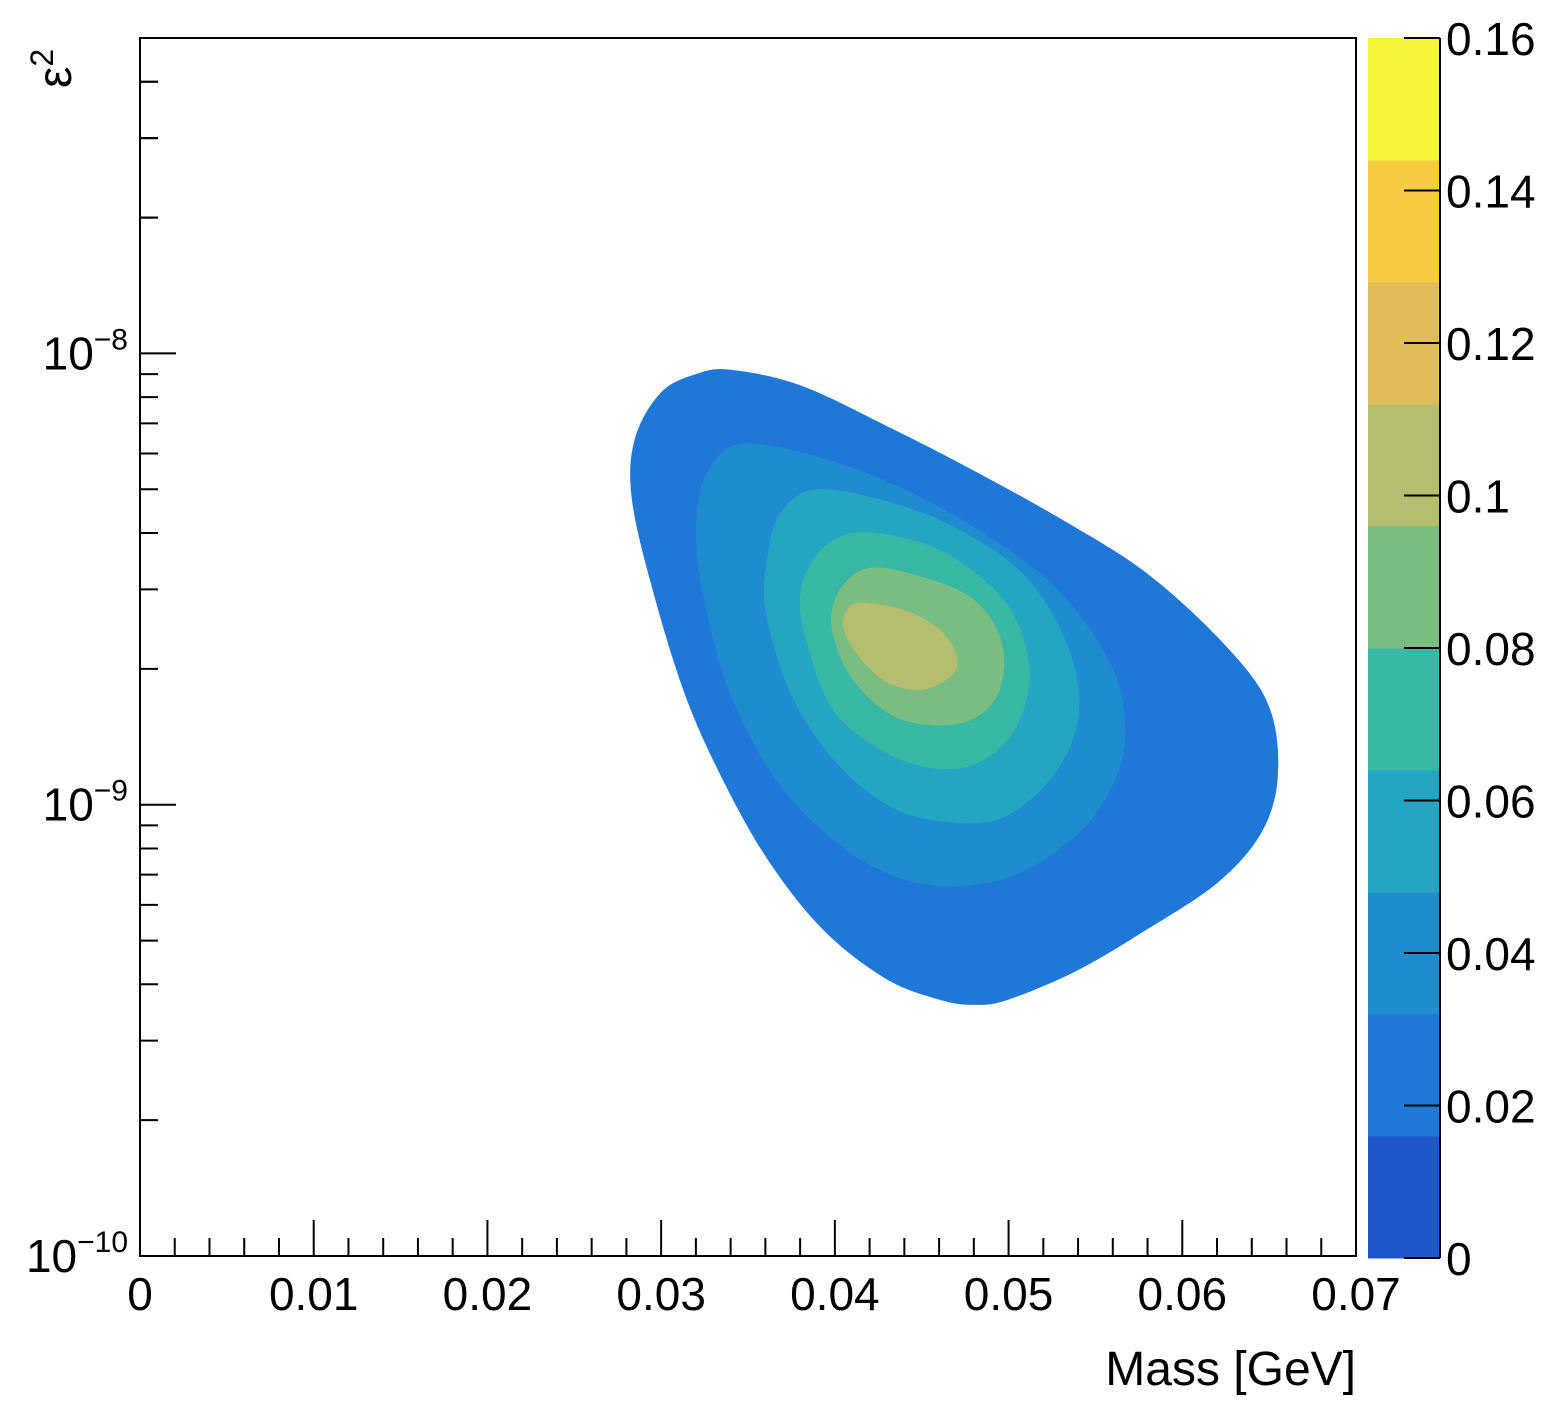 The width and height of the screenshot is (1562, 1404). Describe the element at coordinates (140, 1294) in the screenshot. I see `x-tick-label: 0` at that location.